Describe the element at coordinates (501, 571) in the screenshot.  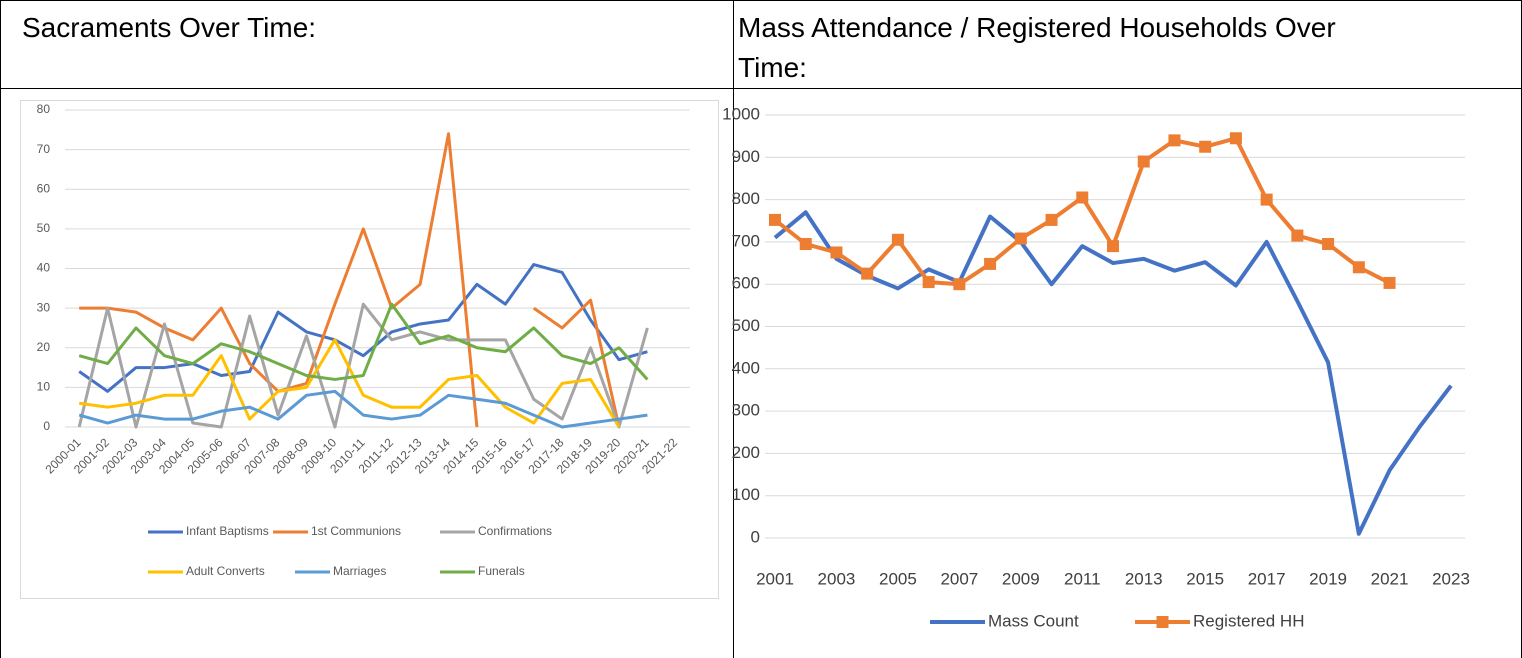
I see `legend-label: Funerals` at that location.